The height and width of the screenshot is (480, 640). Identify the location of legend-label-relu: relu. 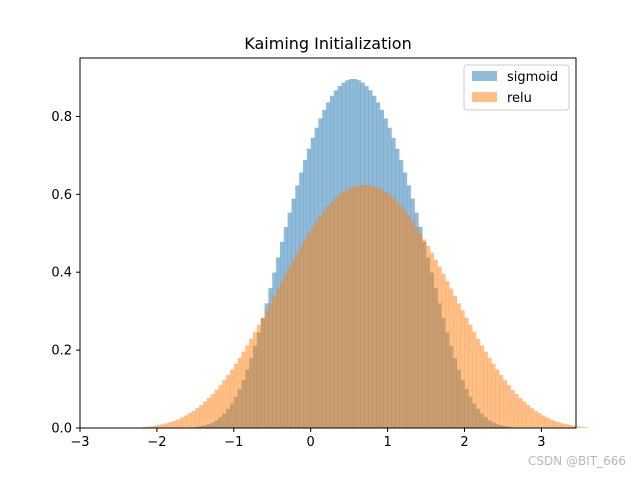
(519, 98).